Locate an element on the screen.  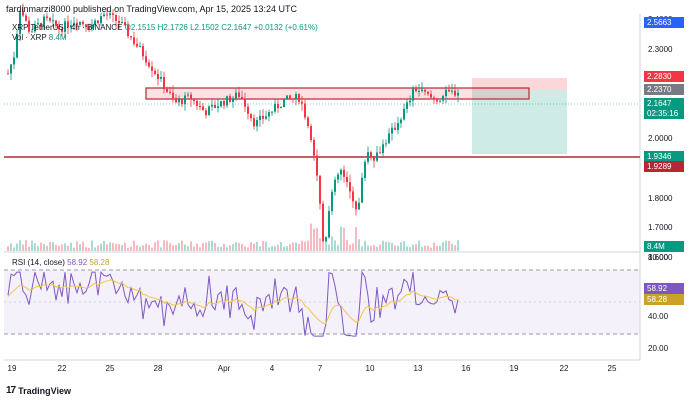
stop-zone is located at coordinates (519, 84).